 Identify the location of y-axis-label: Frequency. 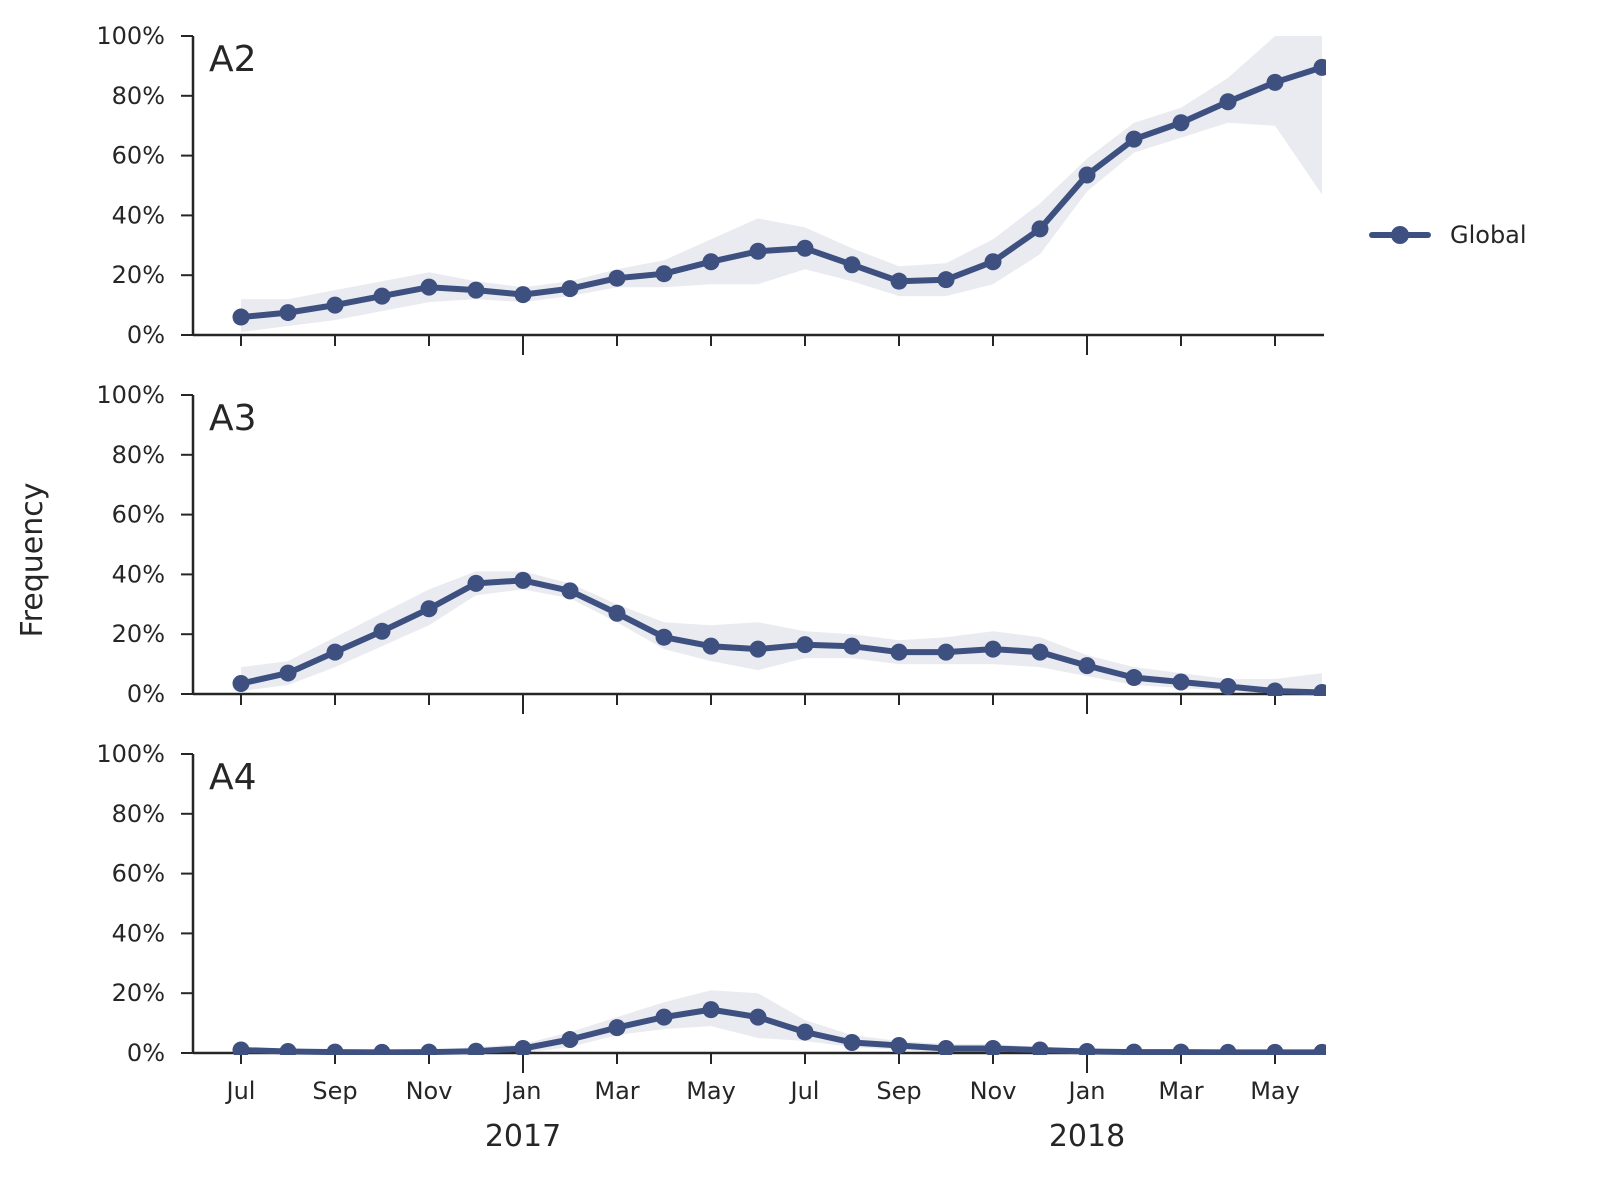
(32, 560).